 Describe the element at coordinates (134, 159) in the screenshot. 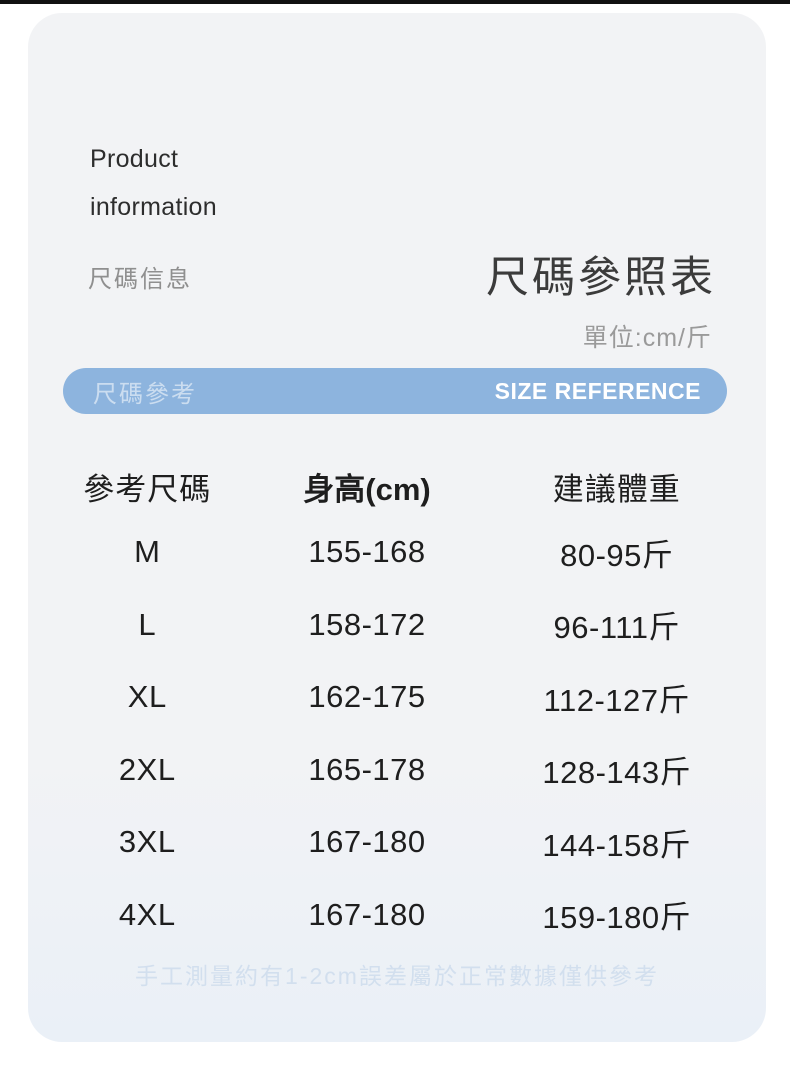

I see `brand-line1: Product` at that location.